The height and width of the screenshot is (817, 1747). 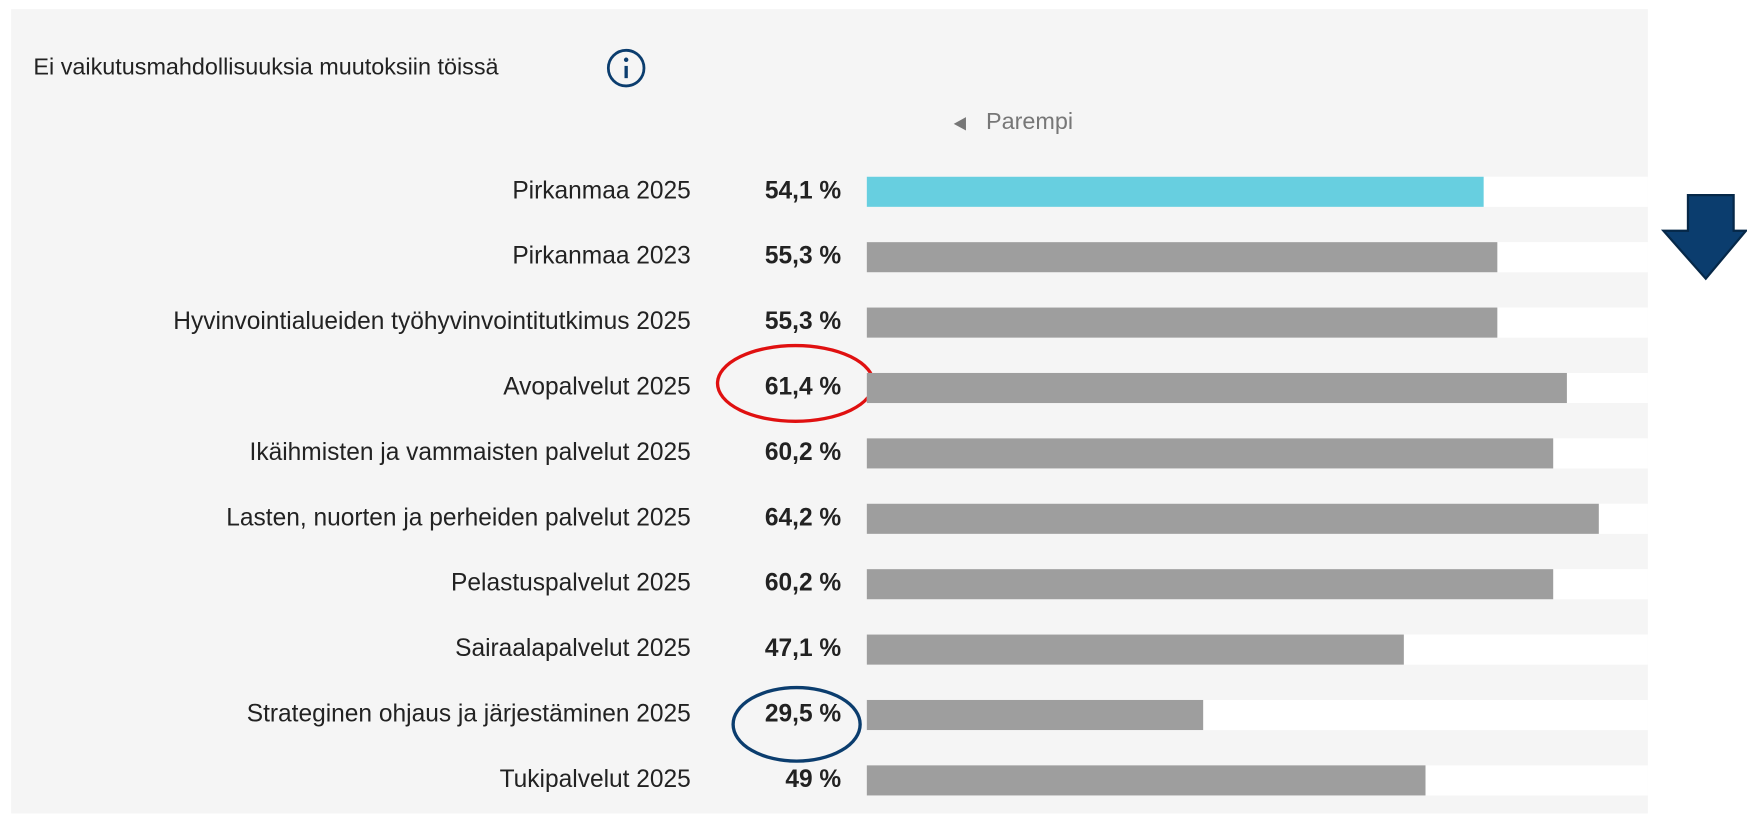 I want to click on value-label: 61,4 %, so click(x=803, y=386).